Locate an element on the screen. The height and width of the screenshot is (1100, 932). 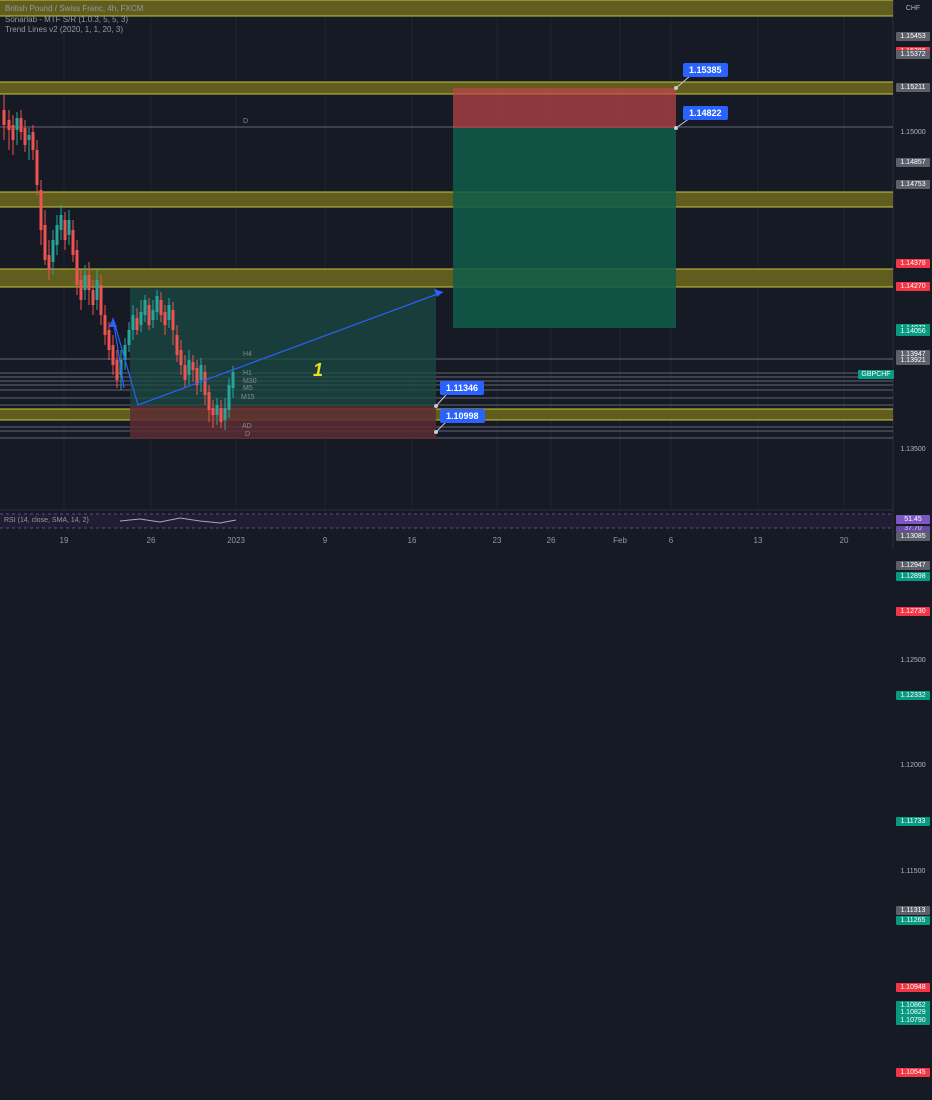
callout-entry-price: 1.14822 is located at coordinates (705, 113).